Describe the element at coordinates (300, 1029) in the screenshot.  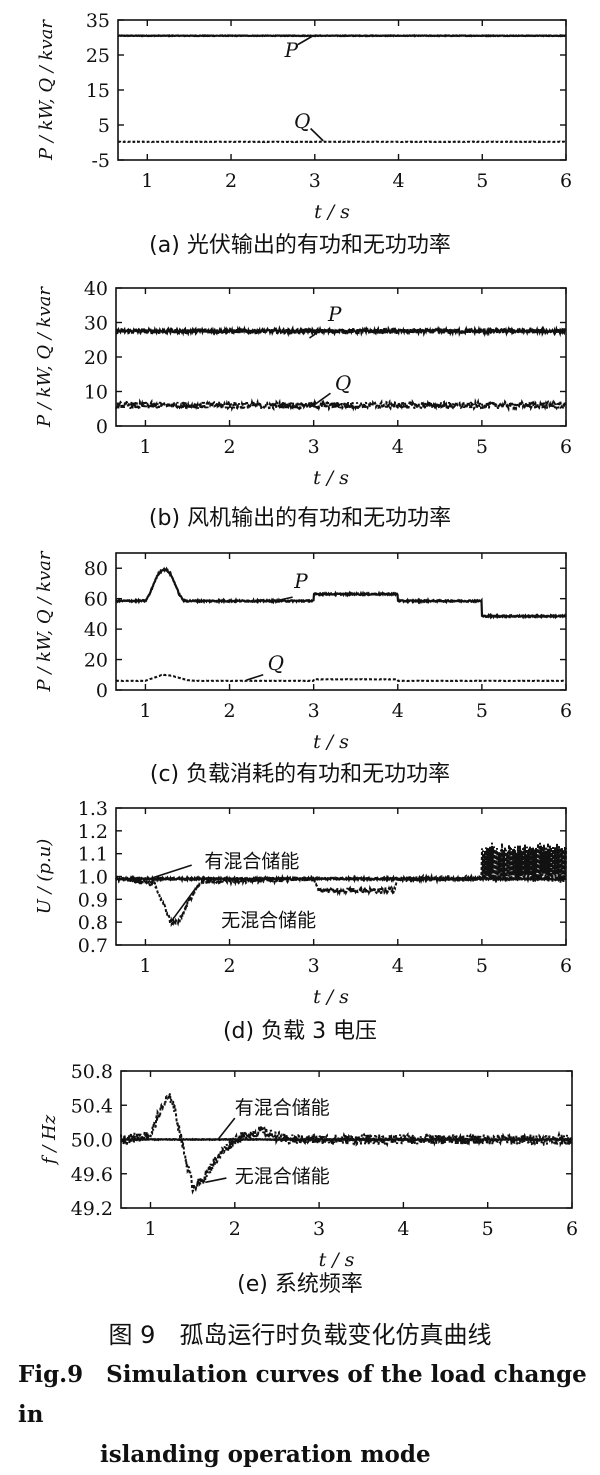
I see `panel-d-caption: (d) 负载 3 电压` at that location.